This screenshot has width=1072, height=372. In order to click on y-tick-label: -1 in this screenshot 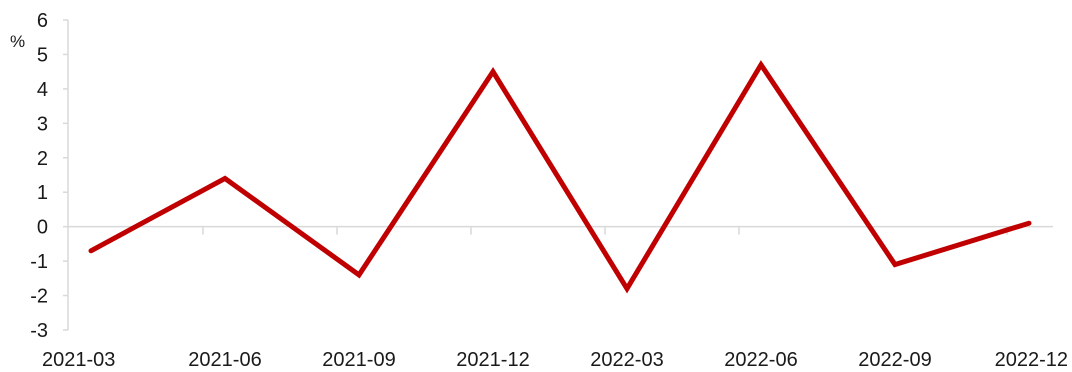, I will do `click(39, 262)`.